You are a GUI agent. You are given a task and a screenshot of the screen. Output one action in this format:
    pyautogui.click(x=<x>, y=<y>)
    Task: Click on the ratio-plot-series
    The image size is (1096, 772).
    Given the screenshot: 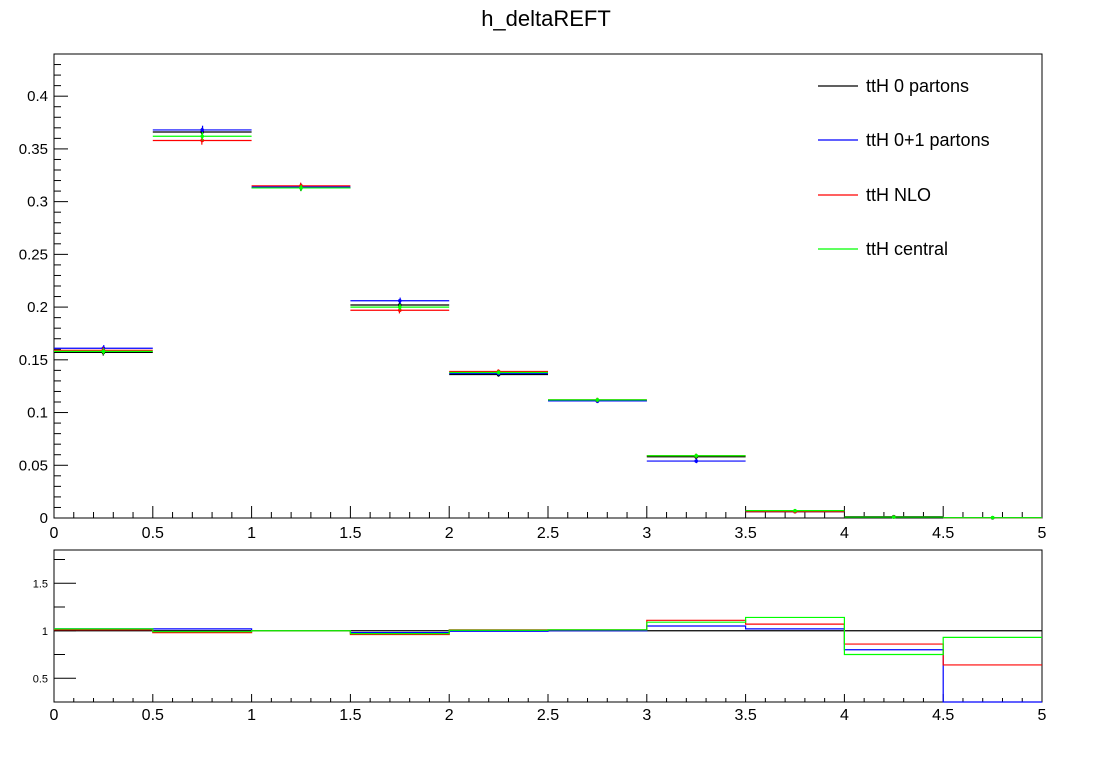 What is the action you would take?
    pyautogui.click(x=548, y=659)
    